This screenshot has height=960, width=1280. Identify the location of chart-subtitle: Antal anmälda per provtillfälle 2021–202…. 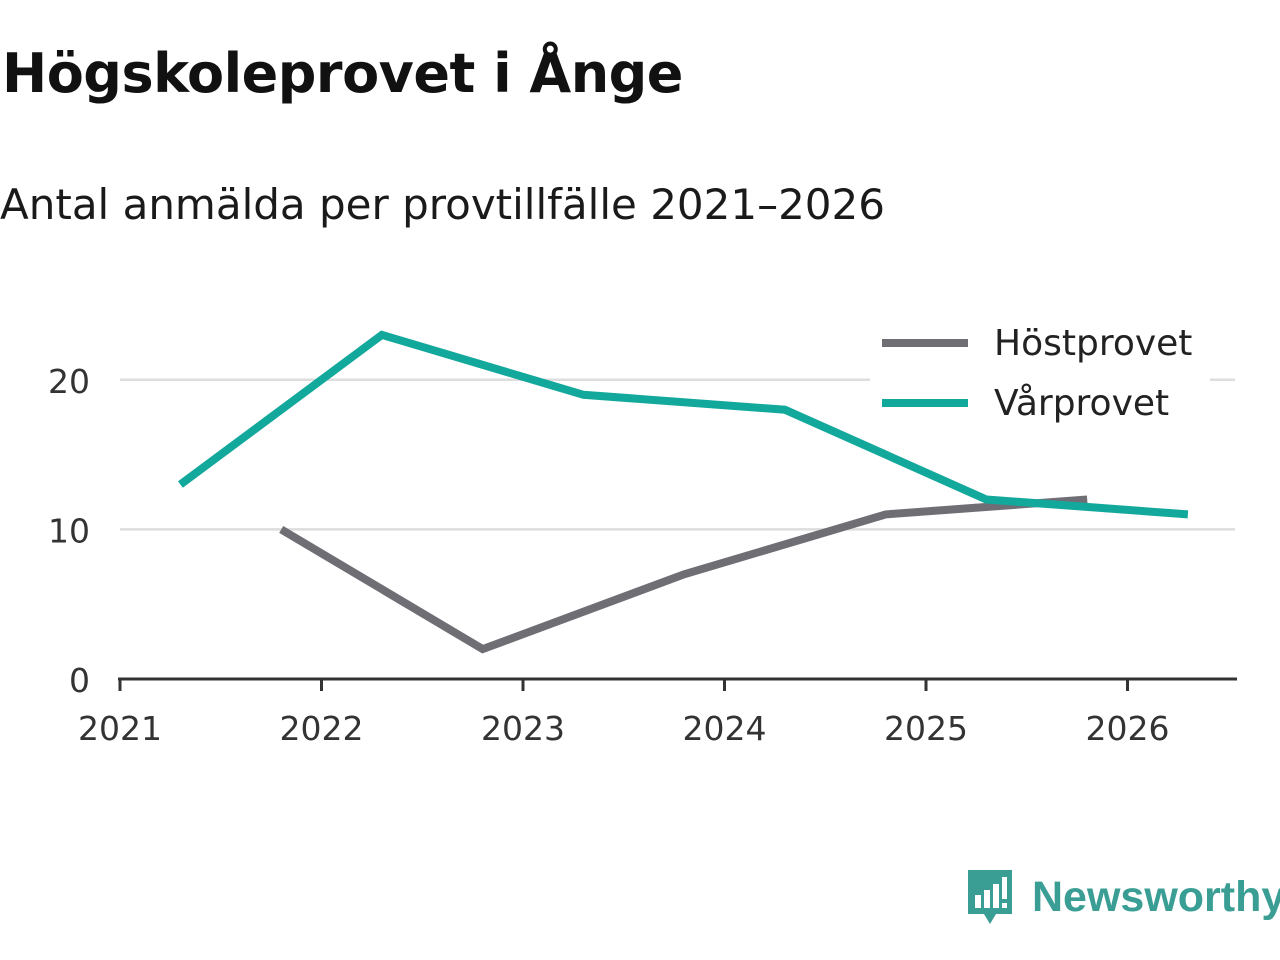
(442, 204).